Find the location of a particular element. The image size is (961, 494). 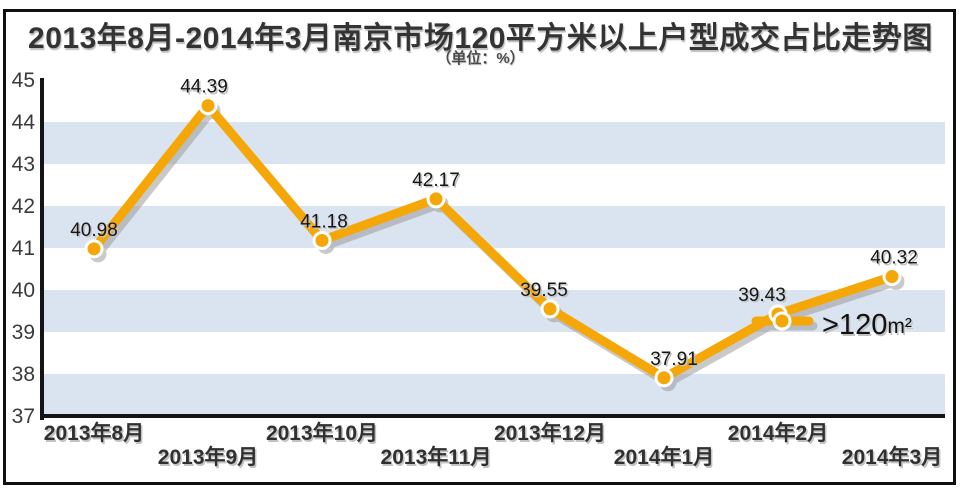

y-tick-label: 42 is located at coordinates (23, 206).